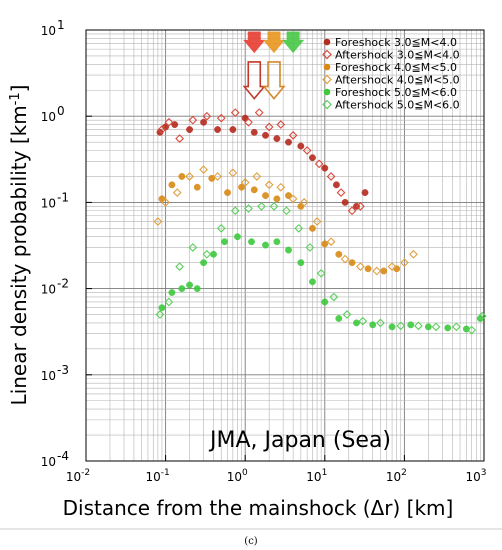 The image size is (502, 550). Describe the element at coordinates (273, 65) in the screenshot. I see `distance-arrows` at that location.